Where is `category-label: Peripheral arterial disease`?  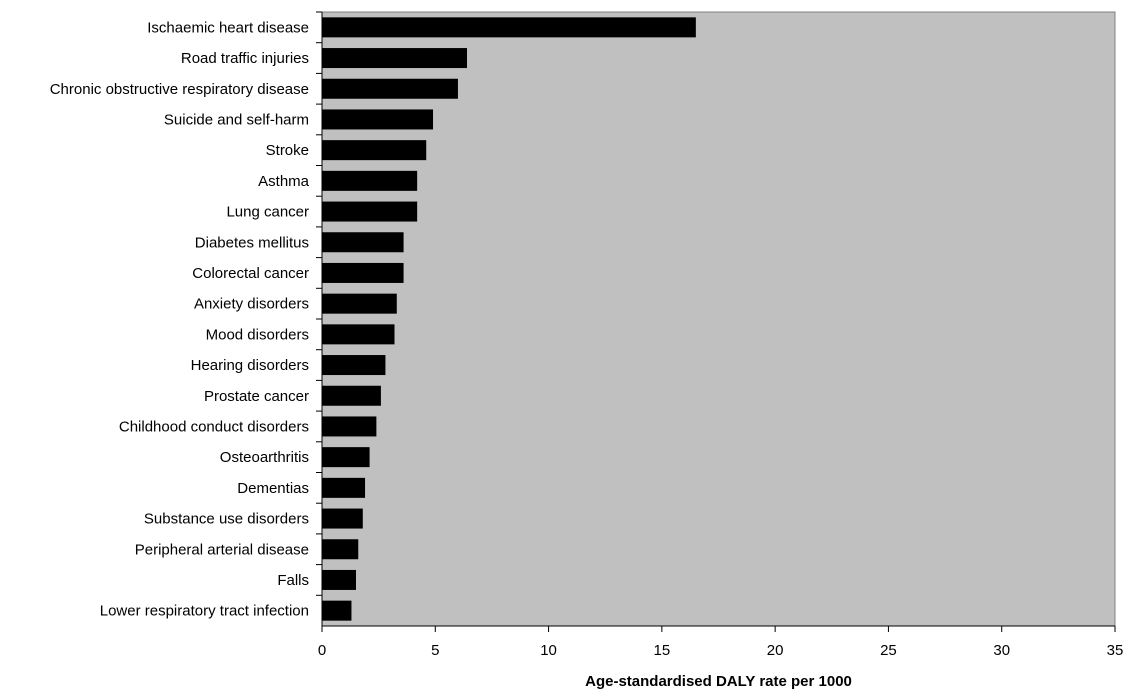 category-label: Peripheral arterial disease is located at coordinates (222, 549).